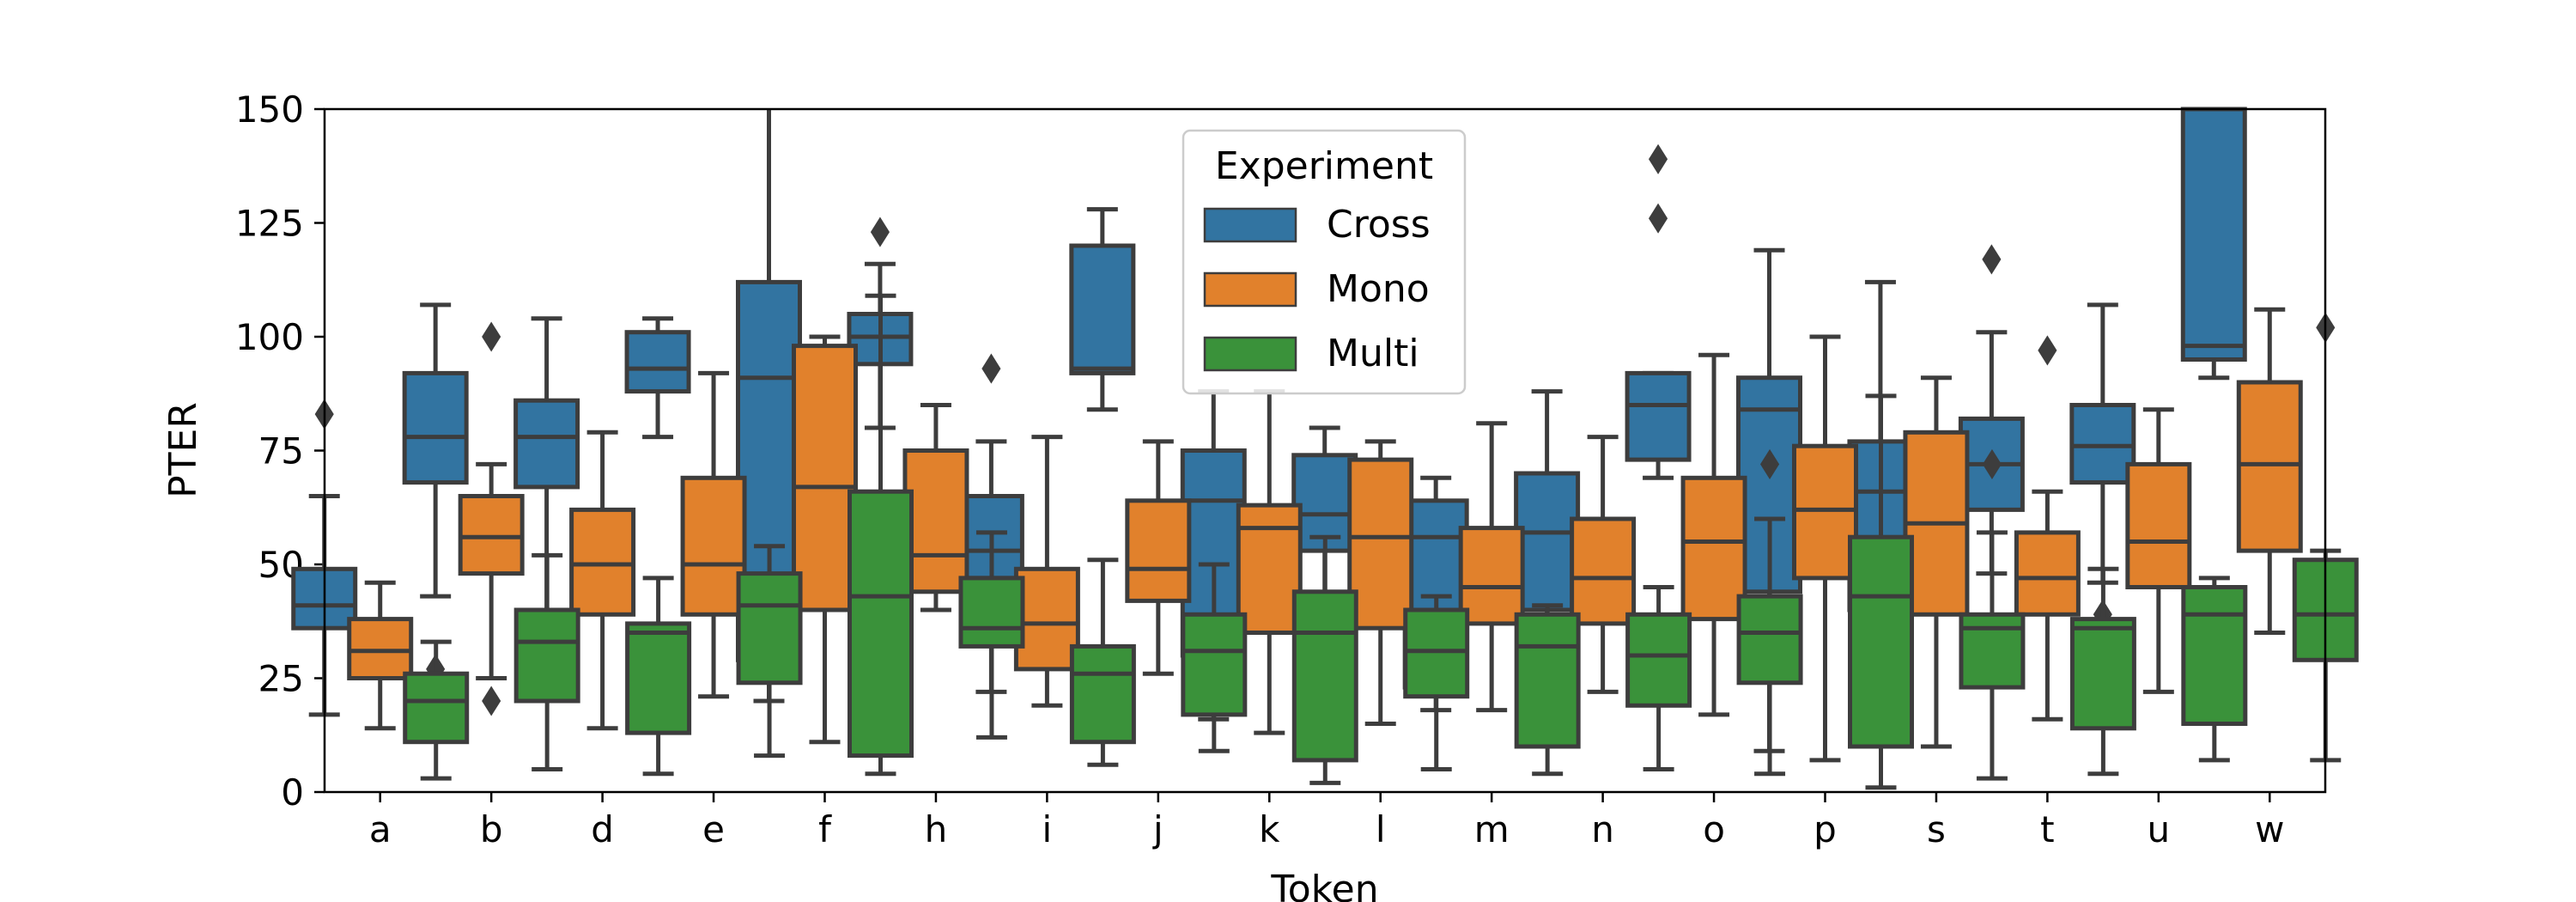  I want to click on box-cross-j, so click(1102, 309).